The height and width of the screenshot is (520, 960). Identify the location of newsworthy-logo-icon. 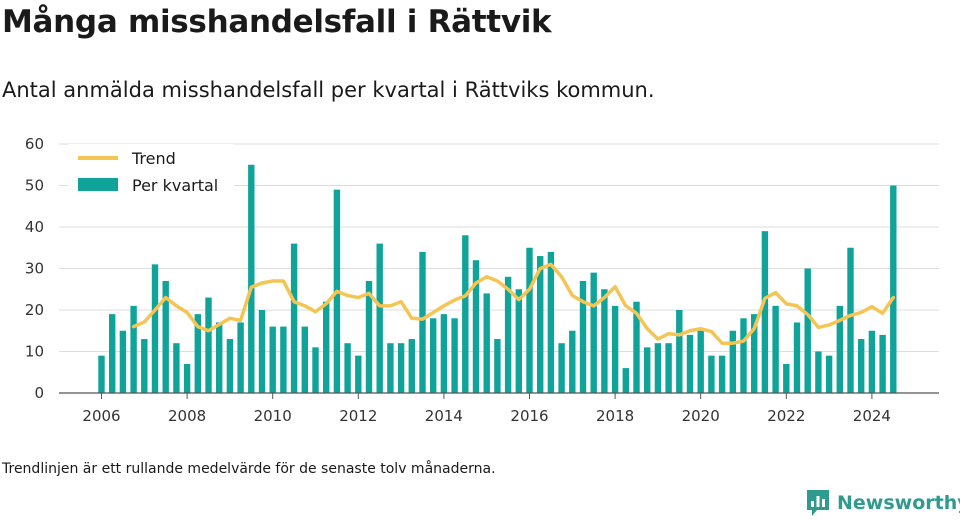
(818, 503).